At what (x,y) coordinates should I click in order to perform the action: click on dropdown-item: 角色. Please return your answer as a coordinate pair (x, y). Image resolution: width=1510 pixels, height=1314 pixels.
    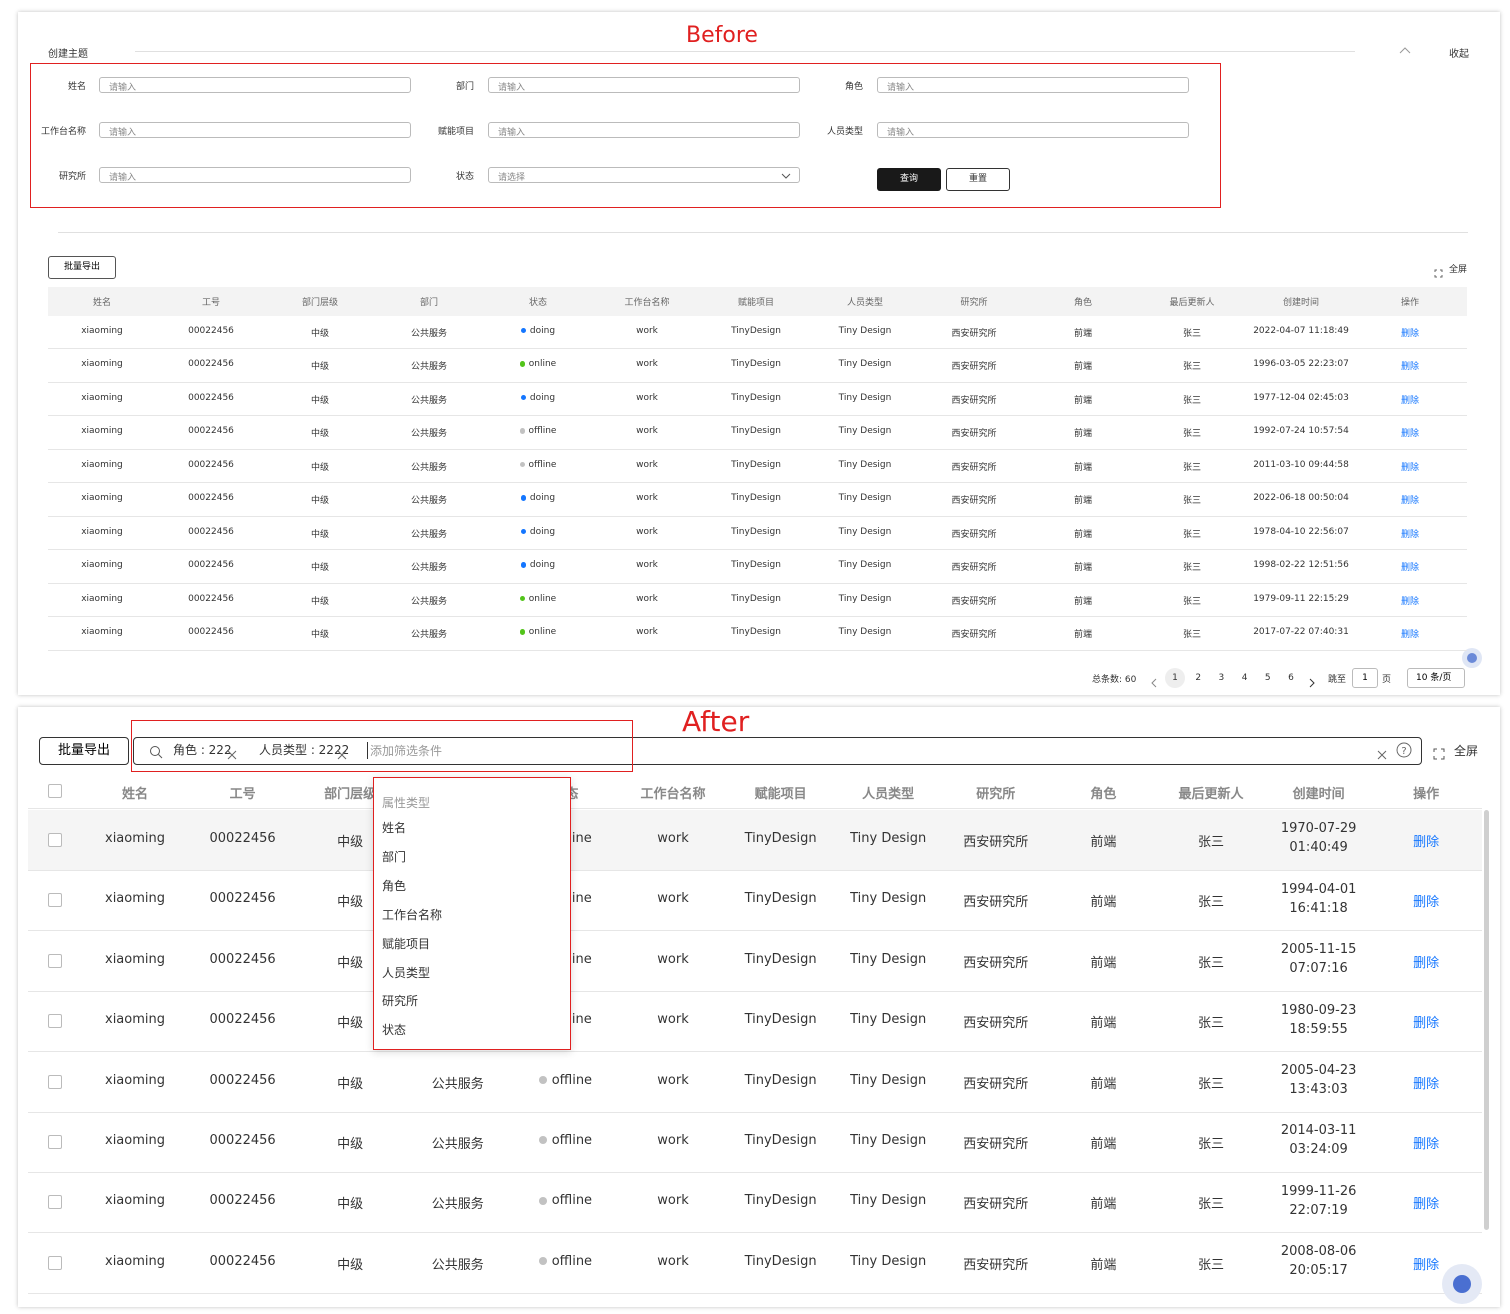
    Looking at the image, I should click on (394, 885).